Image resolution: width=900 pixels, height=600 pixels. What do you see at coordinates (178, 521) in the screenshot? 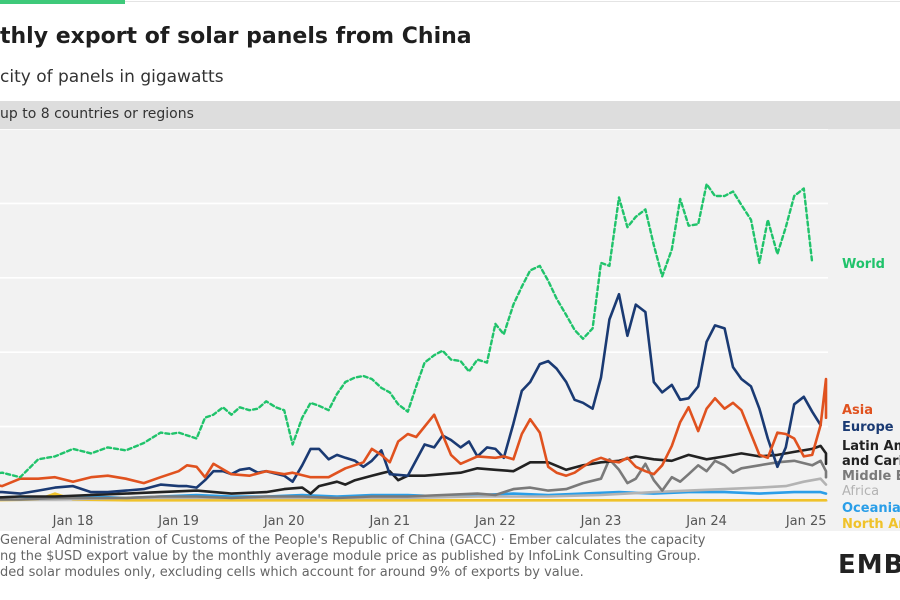
I see `x-tick-label: Jan 19` at bounding box center [178, 521].